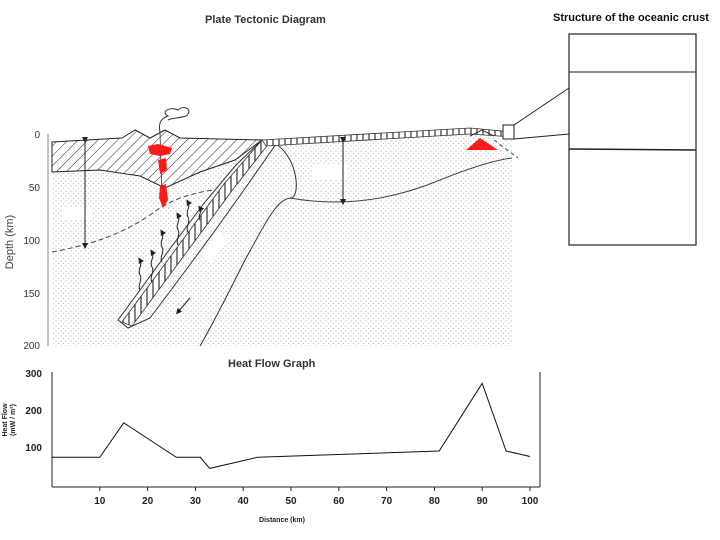 This screenshot has width=720, height=540. I want to click on heat-x-tick-label: 40, so click(244, 501).